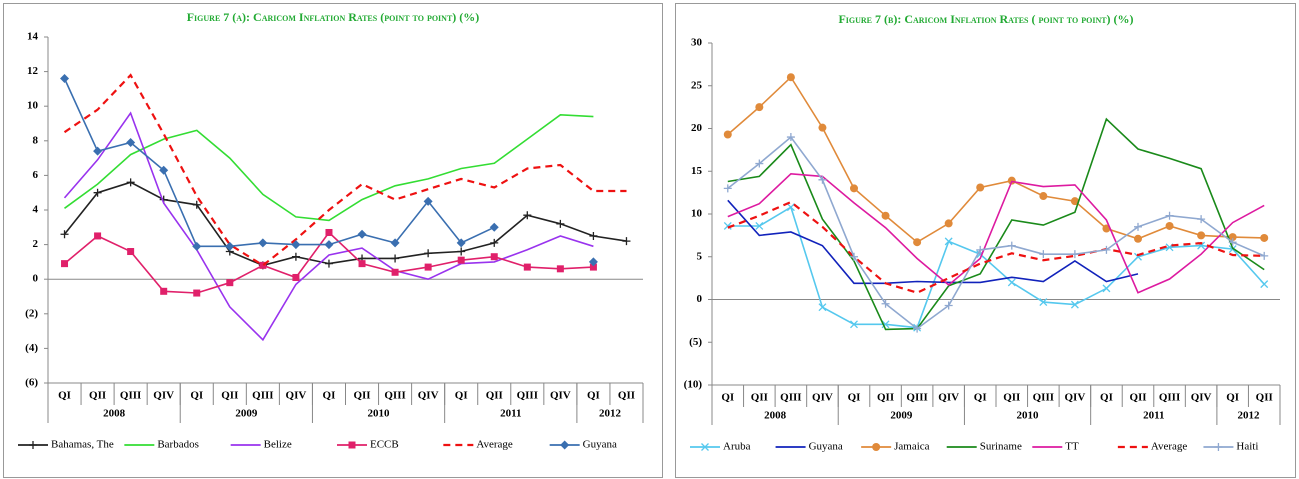  What do you see at coordinates (31, 313) in the screenshot?
I see `y-tick-label: (2)` at bounding box center [31, 313].